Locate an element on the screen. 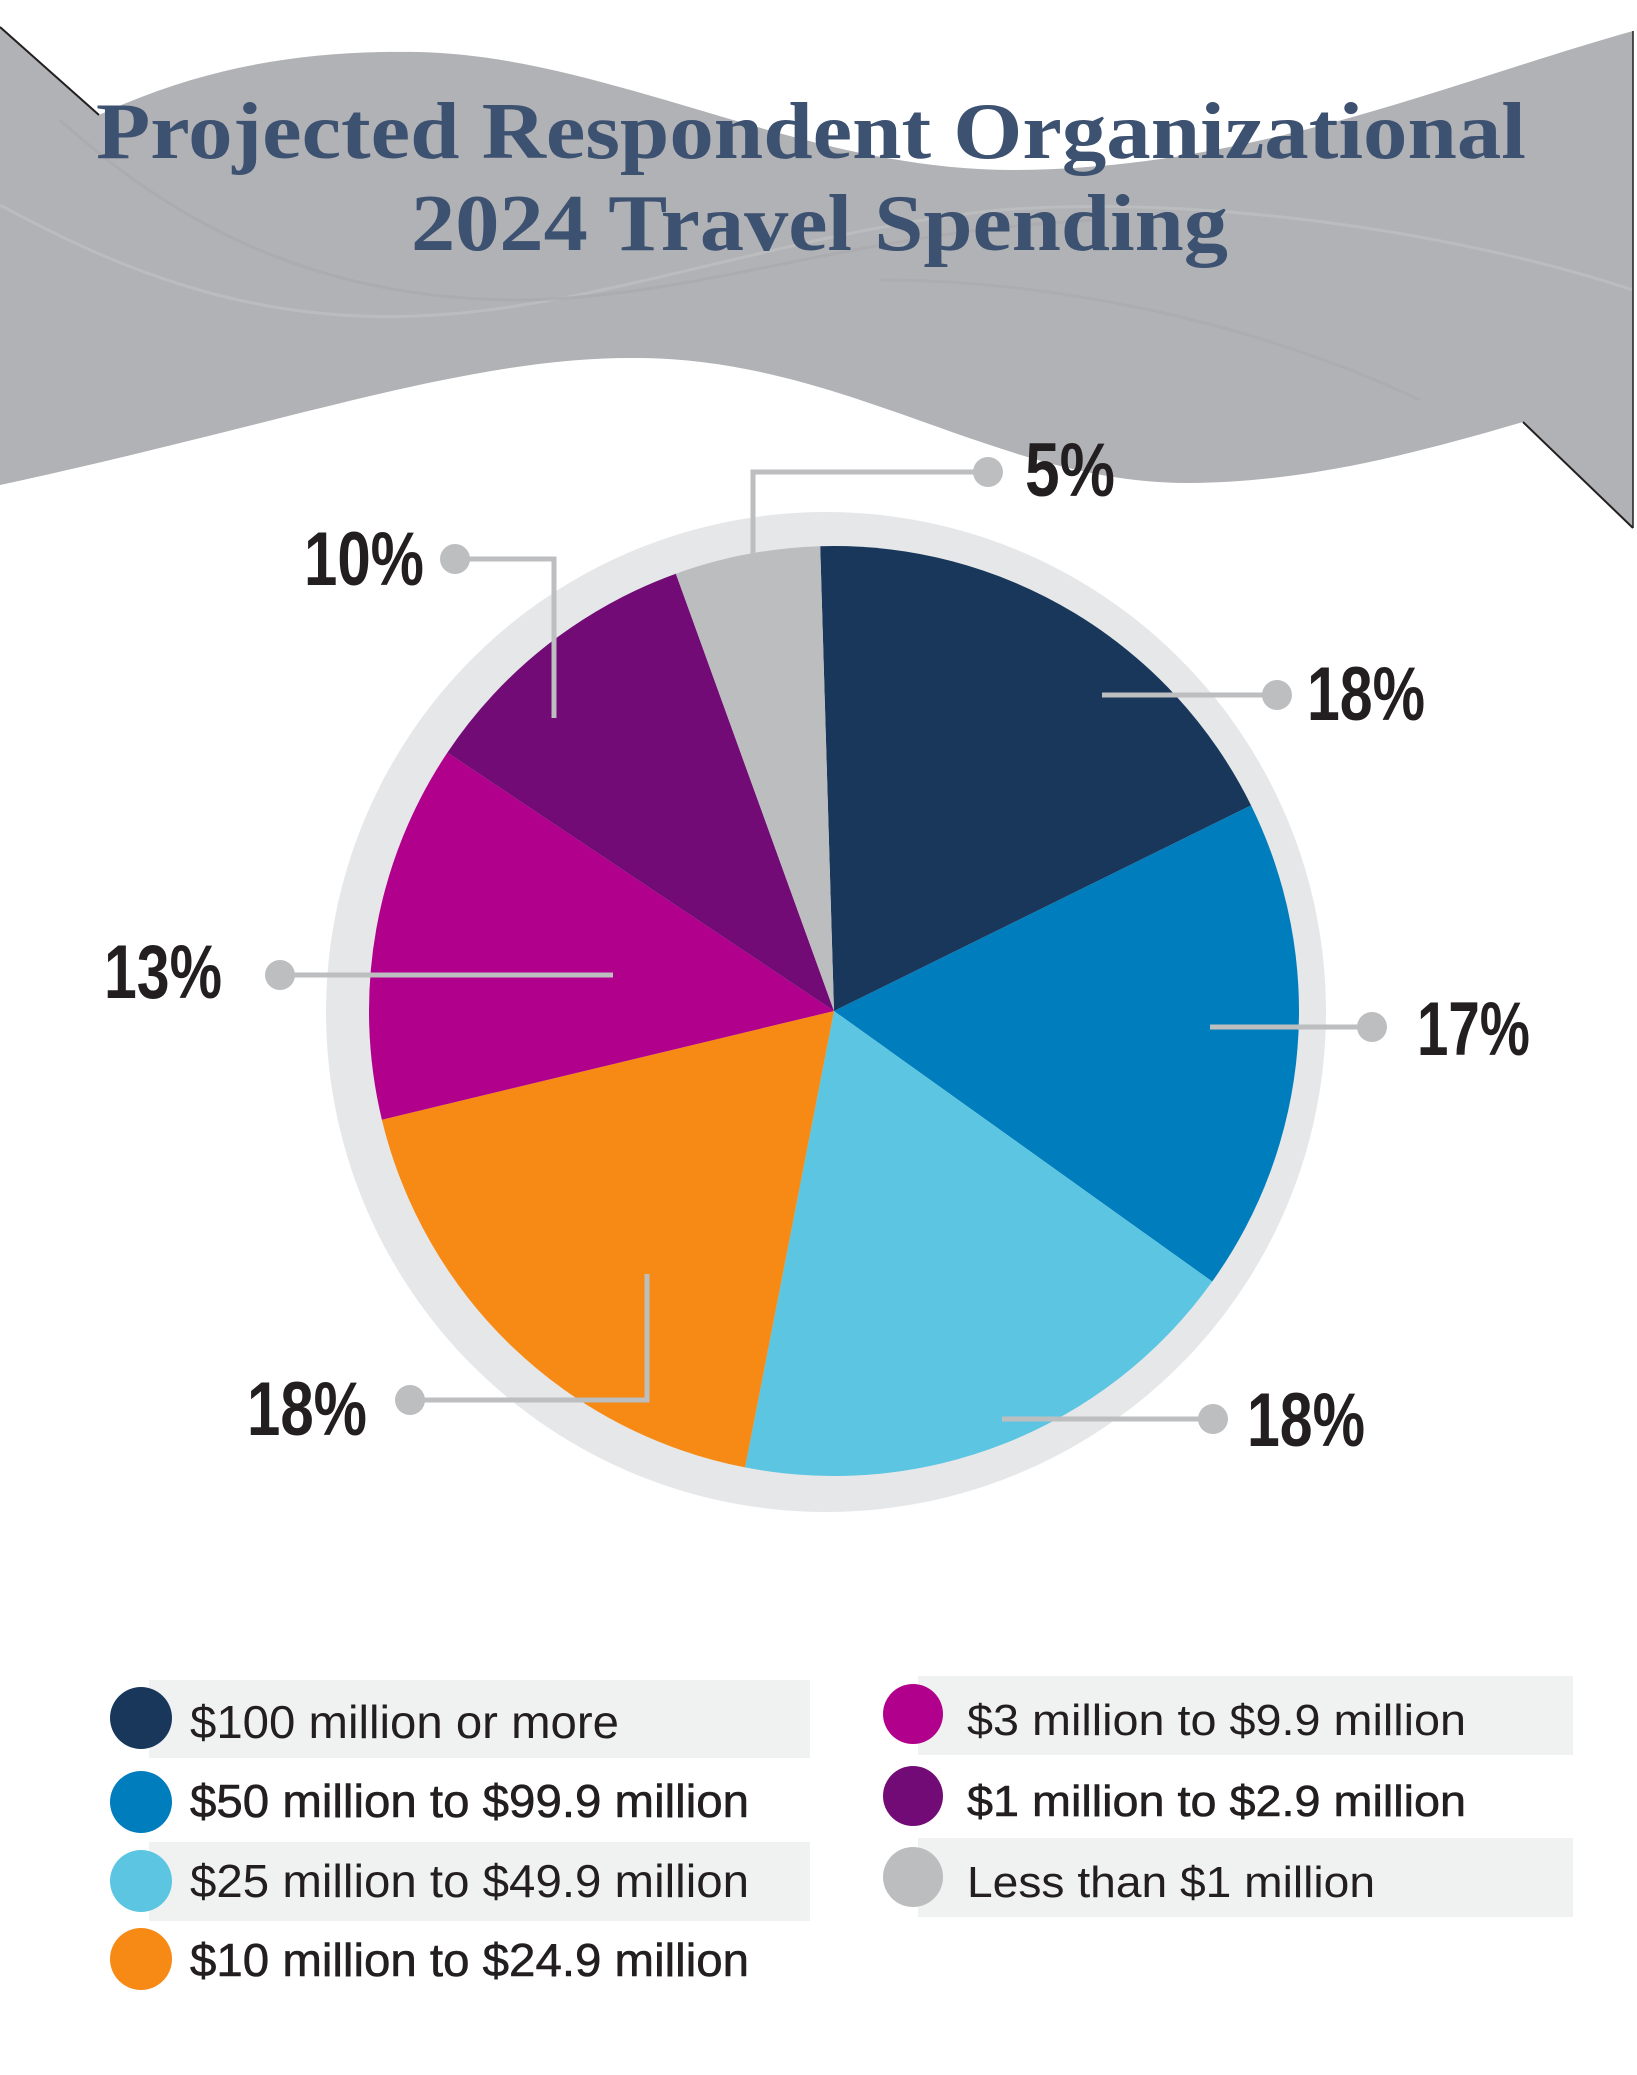  header-edge-left is located at coordinates (50, 71).